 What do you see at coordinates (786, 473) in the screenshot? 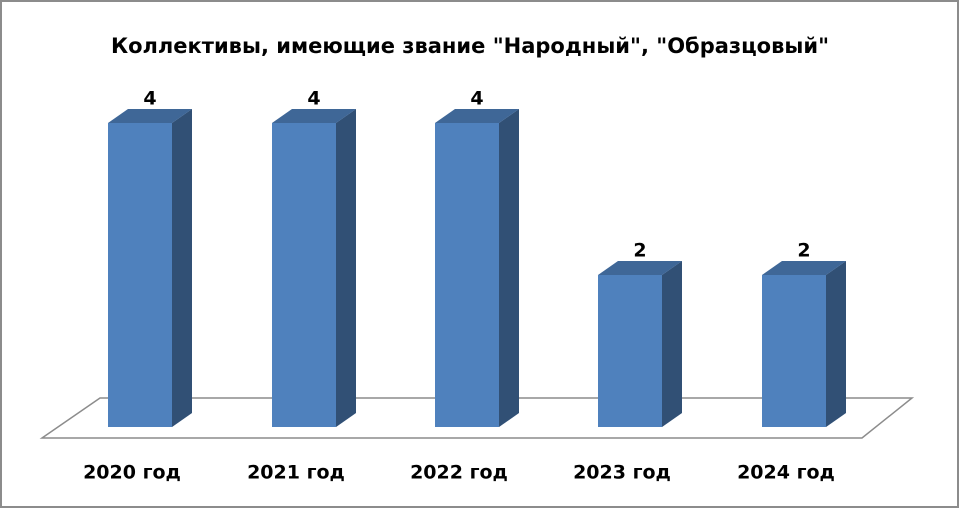
I see `x-tick-label: 2024 год` at bounding box center [786, 473].